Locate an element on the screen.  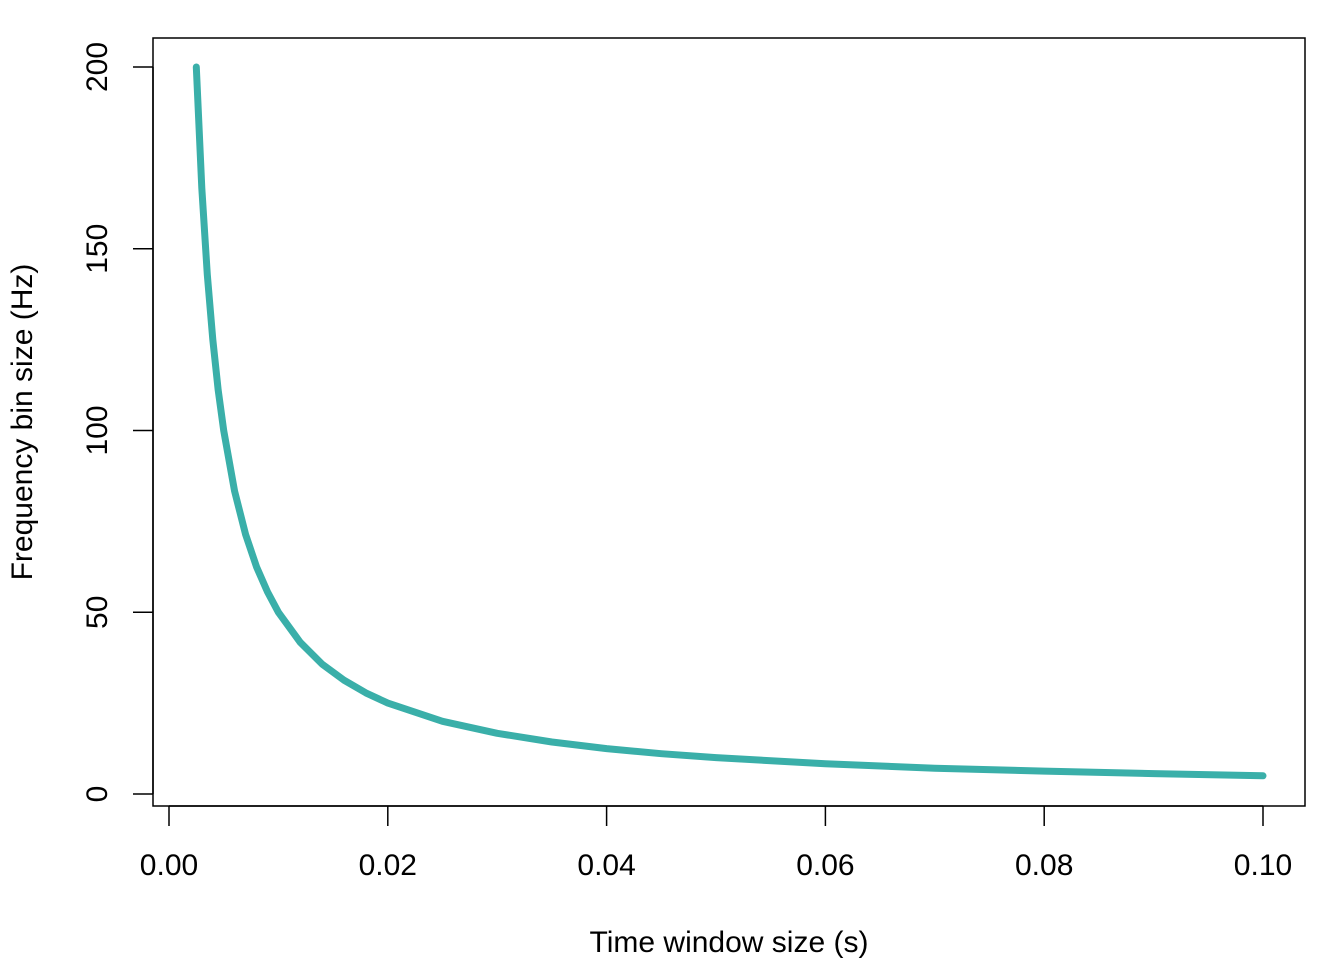
y-axis: 0 50 100 150 200 is located at coordinates (117, 422).